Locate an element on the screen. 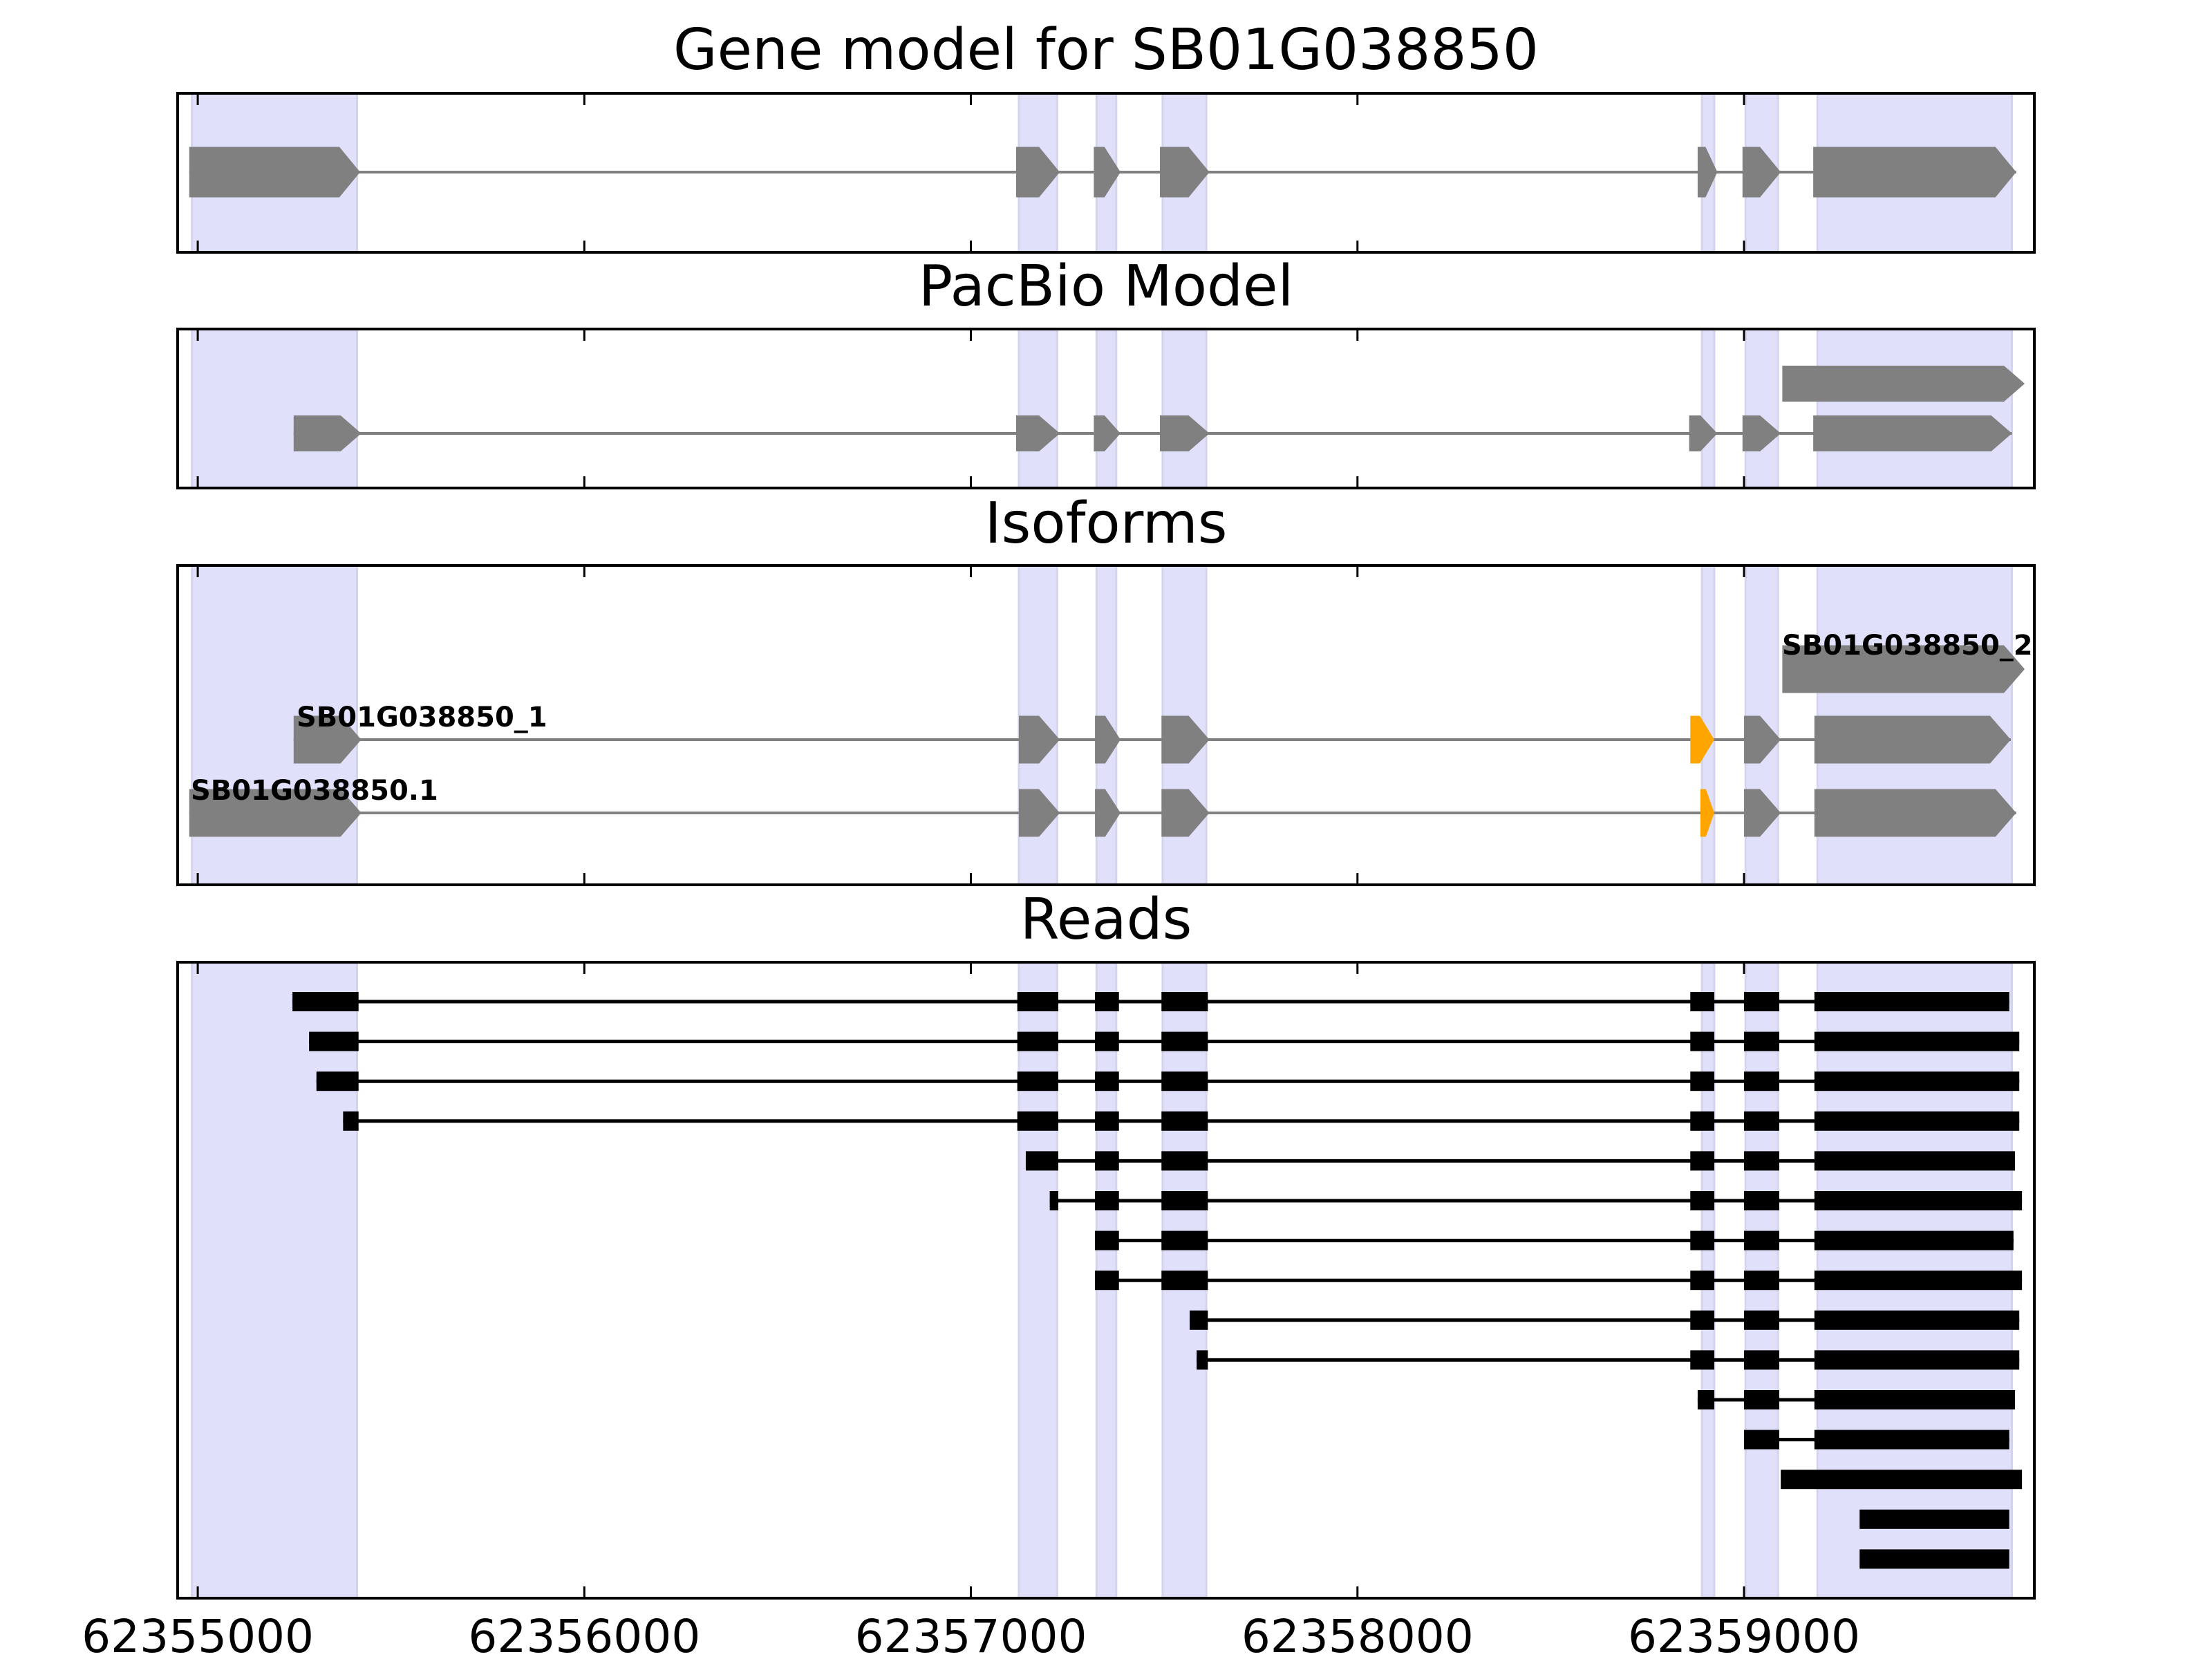 This screenshot has width=2212, height=1659. x-tick-label: 62356000 is located at coordinates (584, 1634).